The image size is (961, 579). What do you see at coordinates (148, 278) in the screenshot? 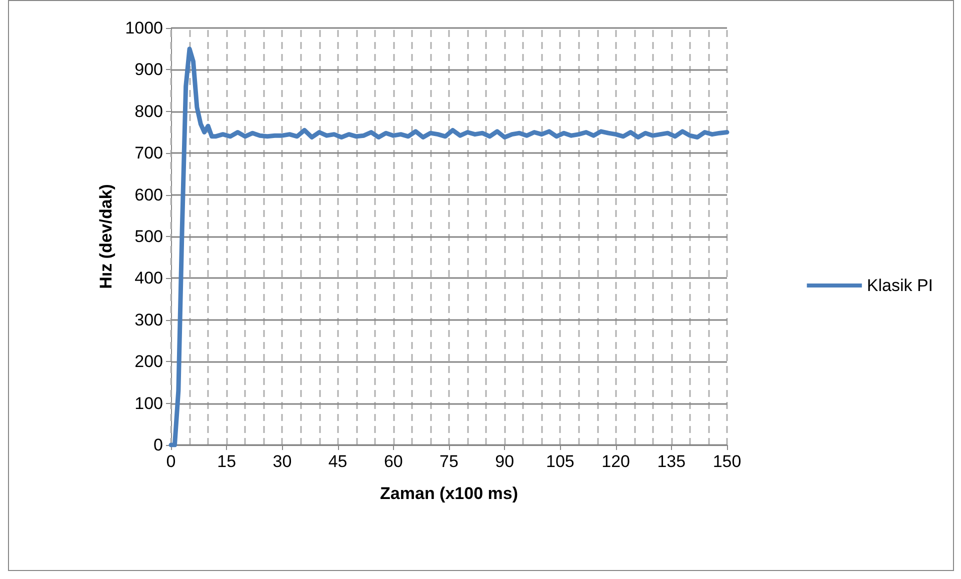
I see `y-tick-label: 400` at bounding box center [148, 278].